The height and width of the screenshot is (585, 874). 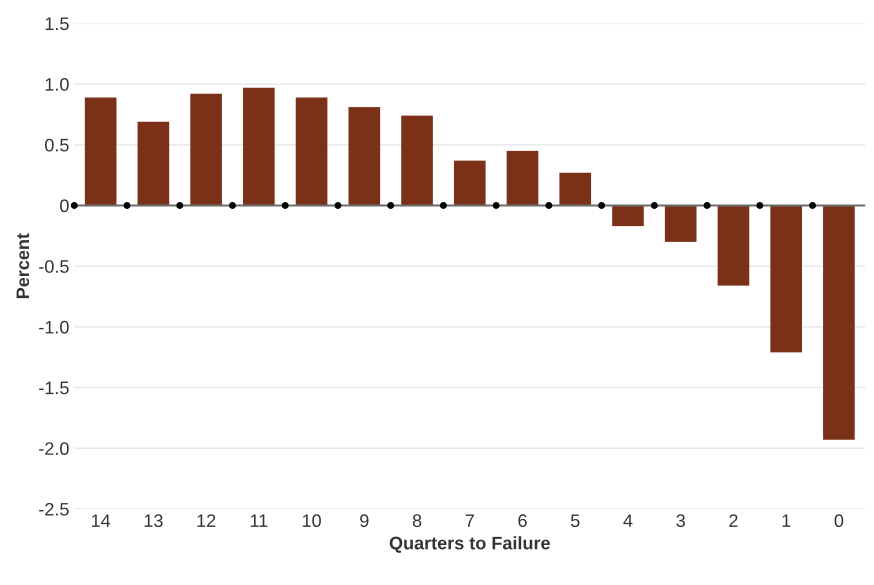 I want to click on y-tick-label: 0, so click(x=64, y=205).